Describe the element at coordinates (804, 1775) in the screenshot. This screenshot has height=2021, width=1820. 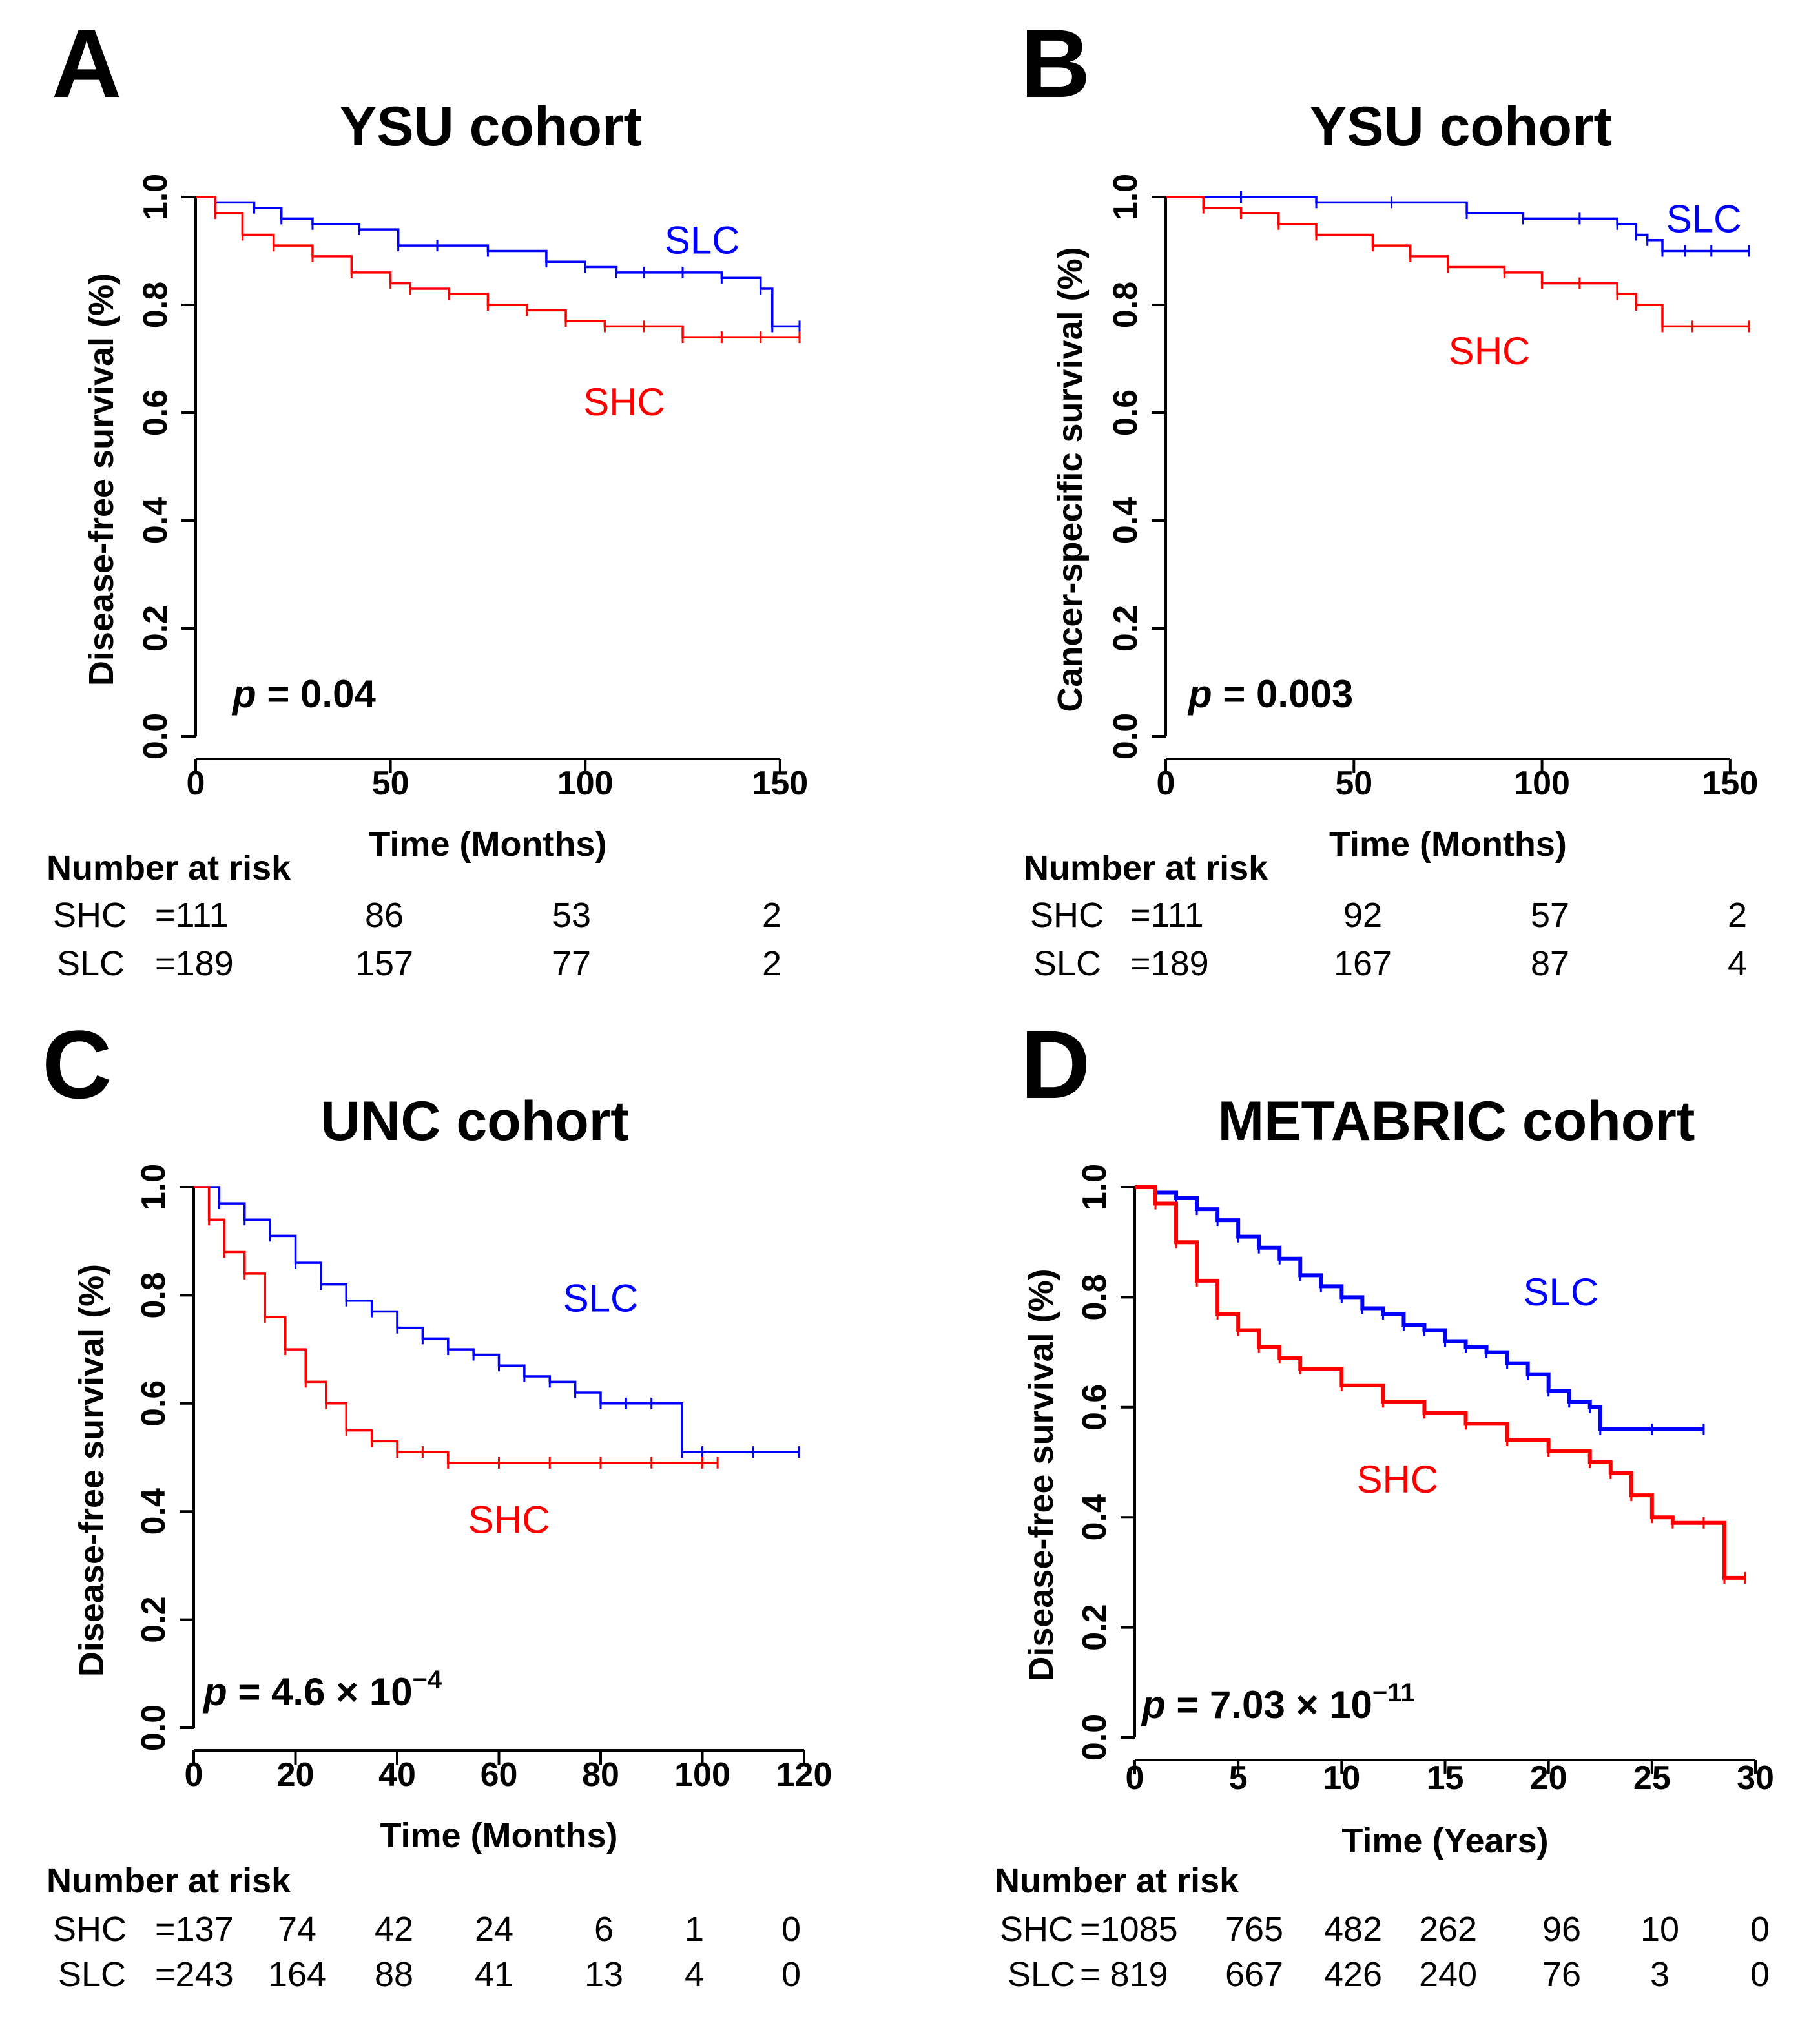
I see `x-tick-label: 120` at that location.